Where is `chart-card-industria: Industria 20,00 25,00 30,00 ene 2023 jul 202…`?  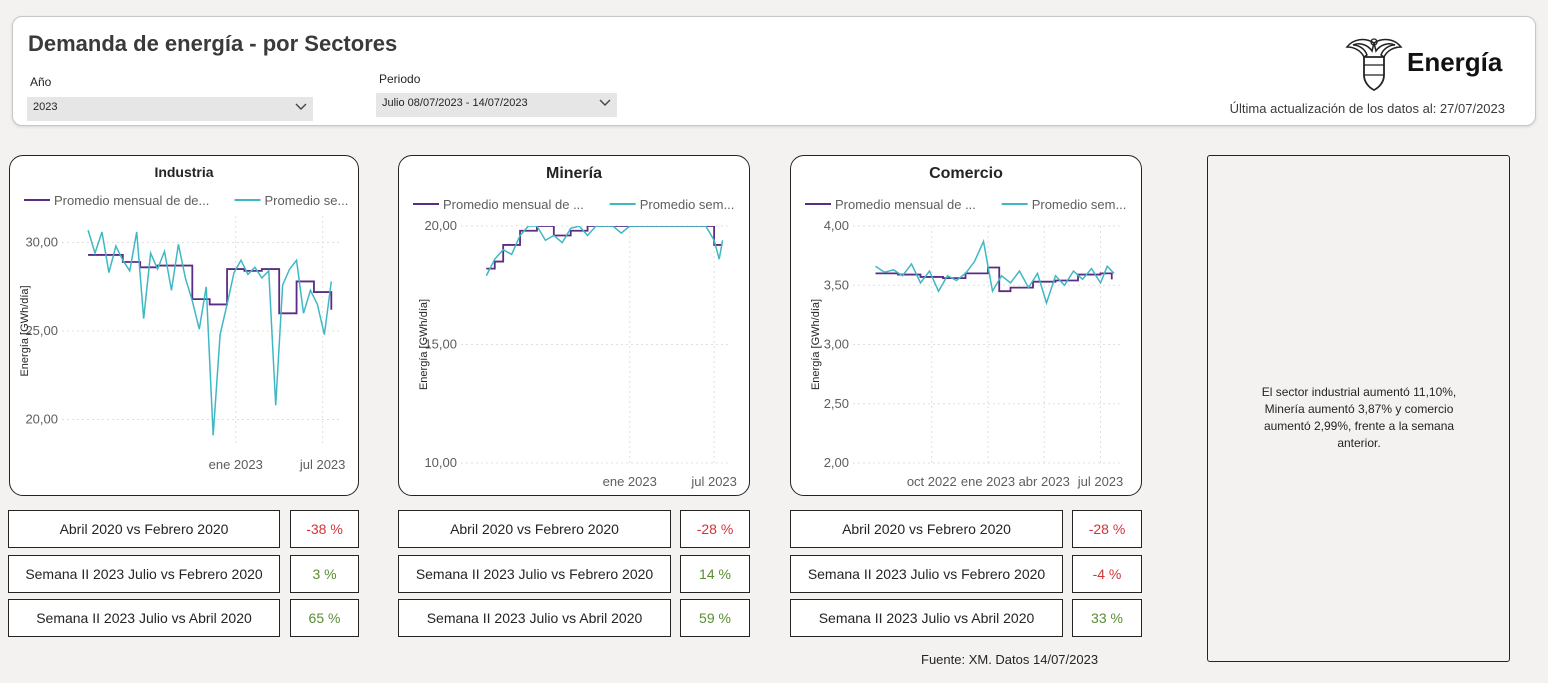
chart-card-industria: Industria 20,00 25,00 30,00 ene 2023 jul 202… is located at coordinates (184, 325).